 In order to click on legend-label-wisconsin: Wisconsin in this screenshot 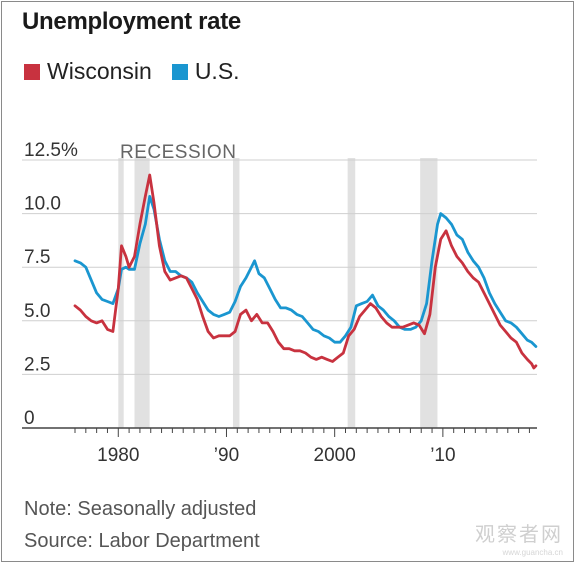, I will do `click(99, 71)`.